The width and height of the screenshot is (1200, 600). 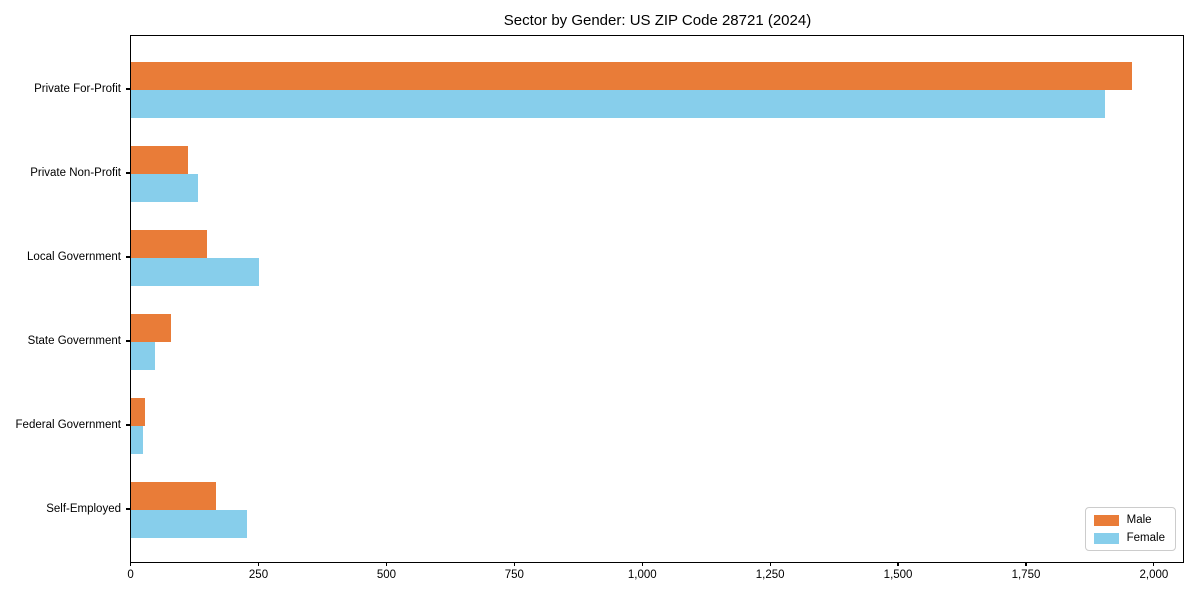 I want to click on legend-entry-female: Female, so click(x=1129, y=538).